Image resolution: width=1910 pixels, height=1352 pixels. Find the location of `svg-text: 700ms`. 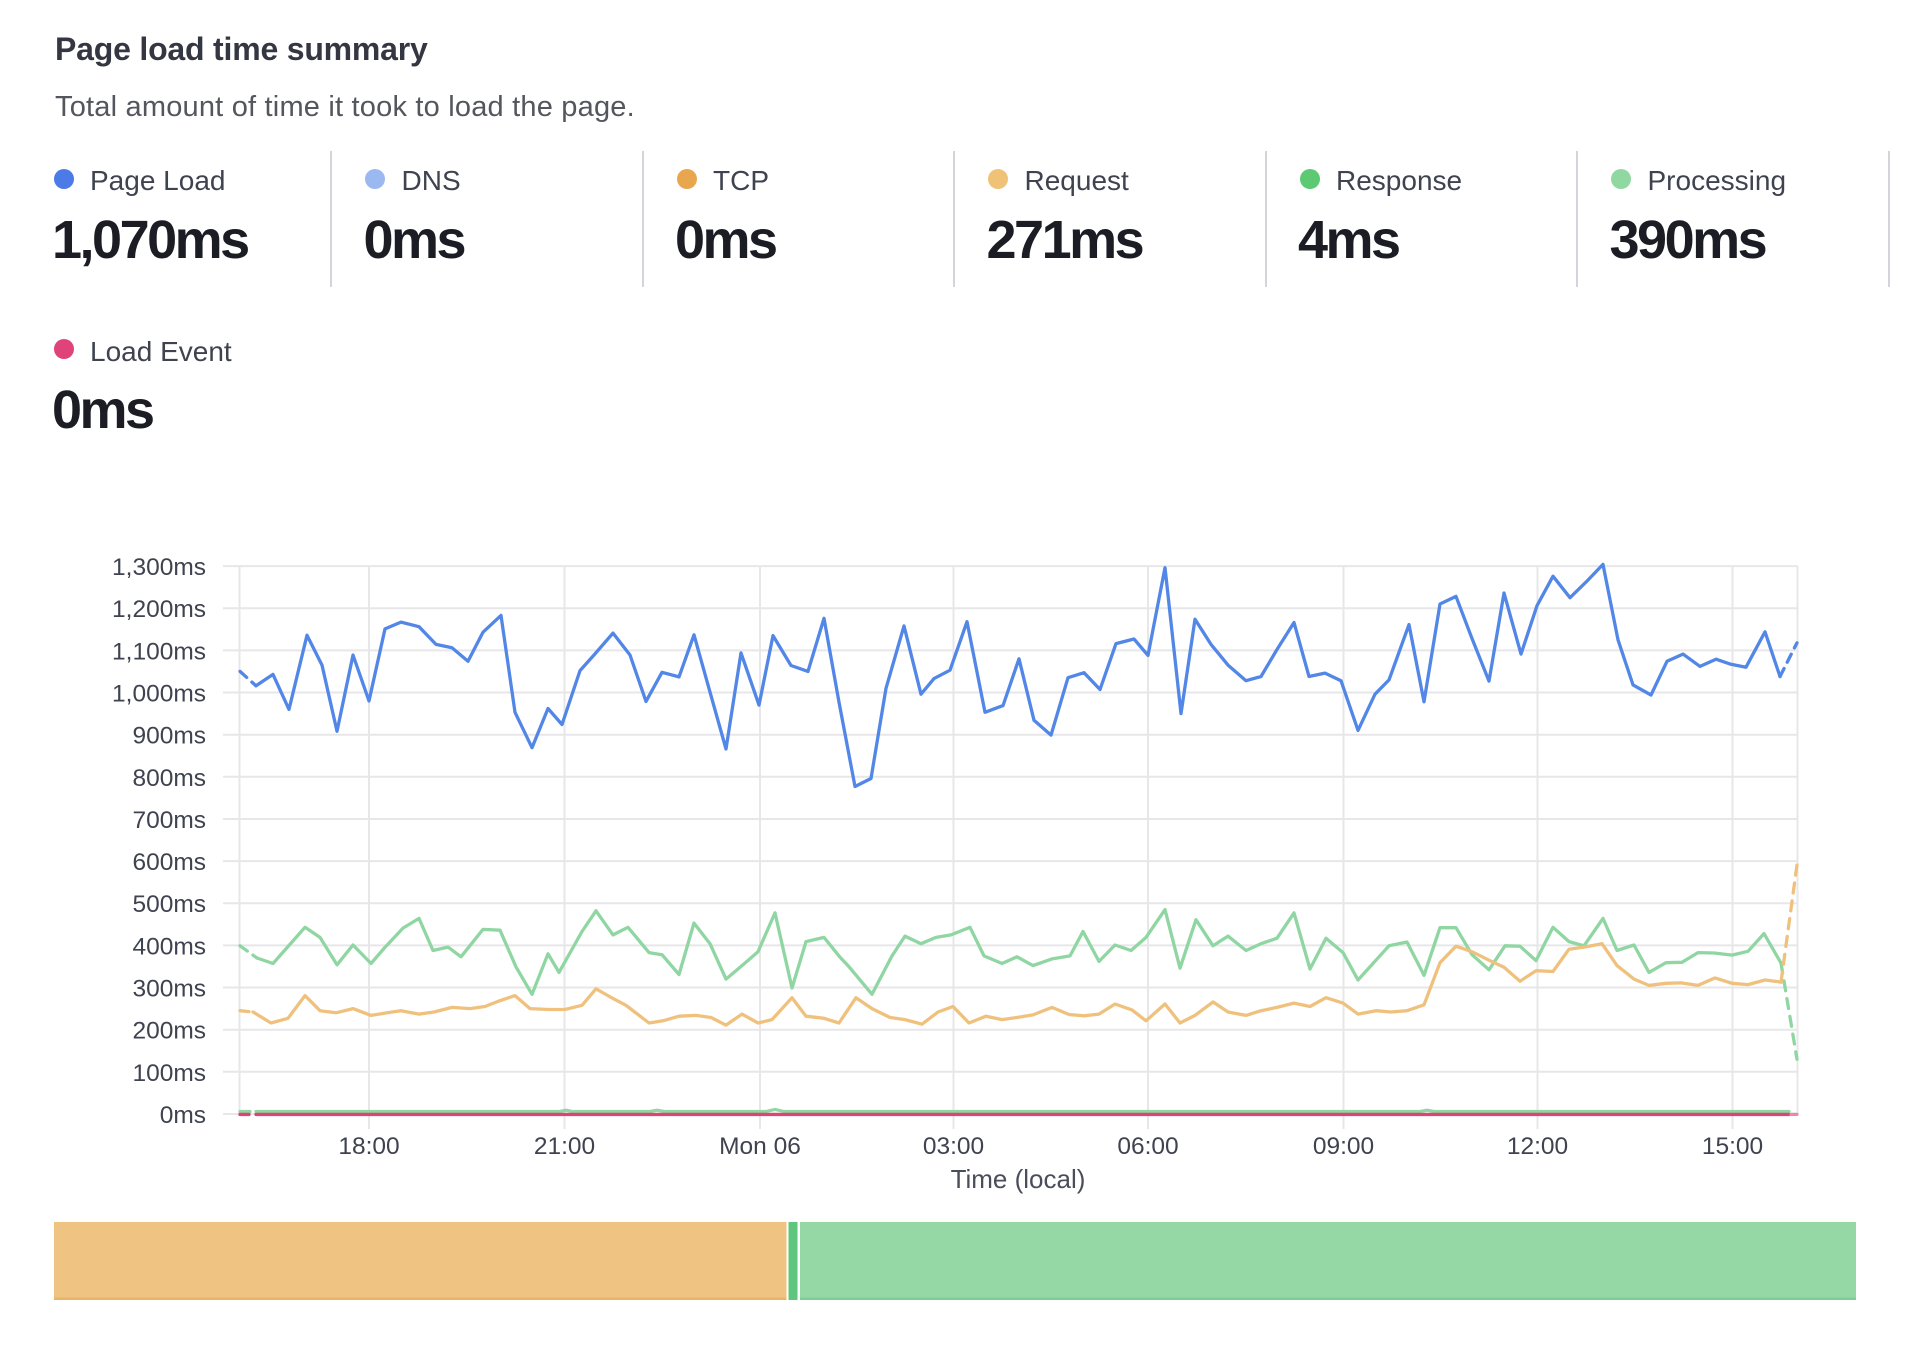

svg-text: 700ms is located at coordinates (169, 820).